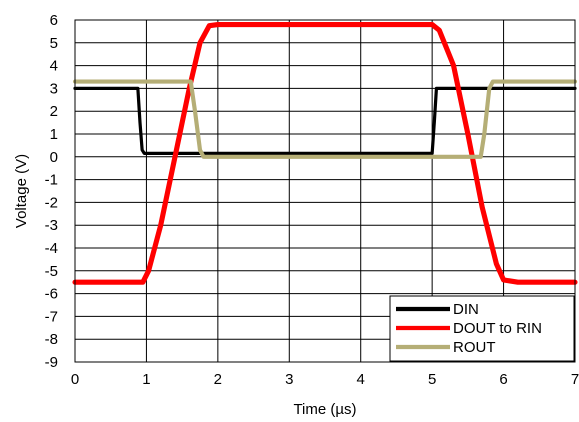 The height and width of the screenshot is (422, 579). I want to click on x-tick-label: 1, so click(146, 379).